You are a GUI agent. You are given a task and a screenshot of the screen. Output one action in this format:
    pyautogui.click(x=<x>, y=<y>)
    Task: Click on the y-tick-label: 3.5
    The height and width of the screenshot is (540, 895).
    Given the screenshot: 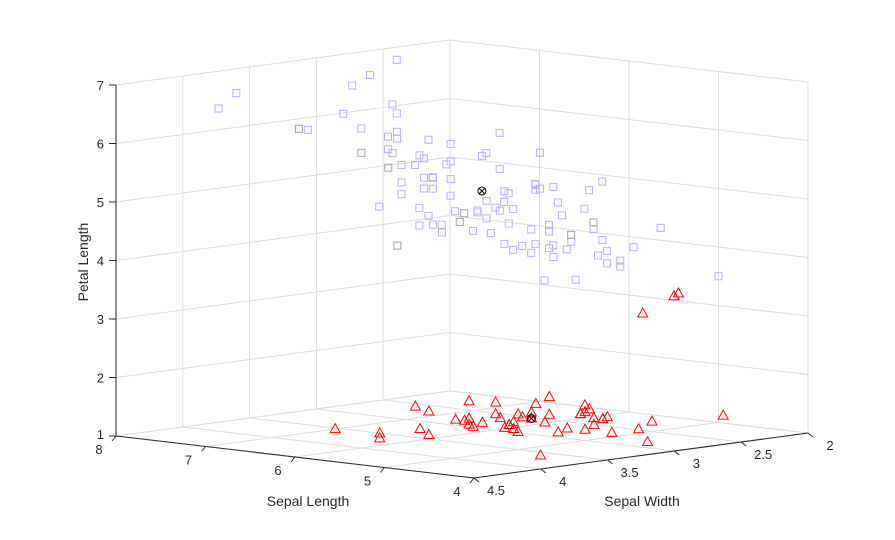 What is the action you would take?
    pyautogui.click(x=630, y=472)
    